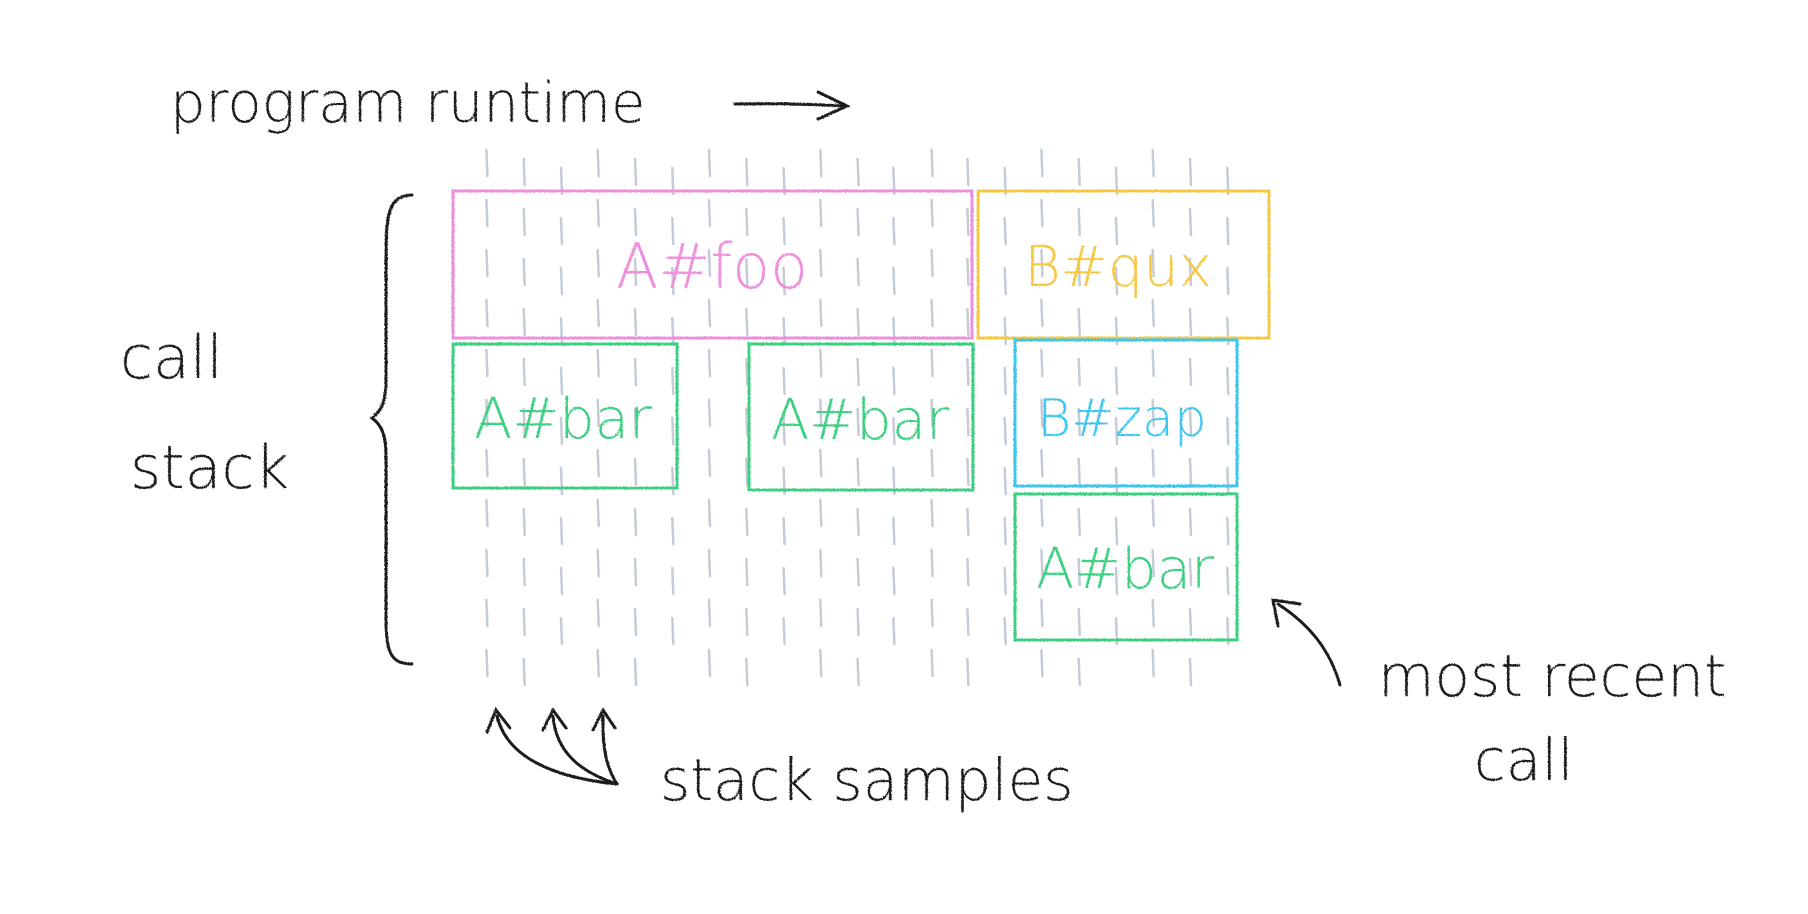  I want to click on frame-a-bar-1: A#bar, so click(565, 416).